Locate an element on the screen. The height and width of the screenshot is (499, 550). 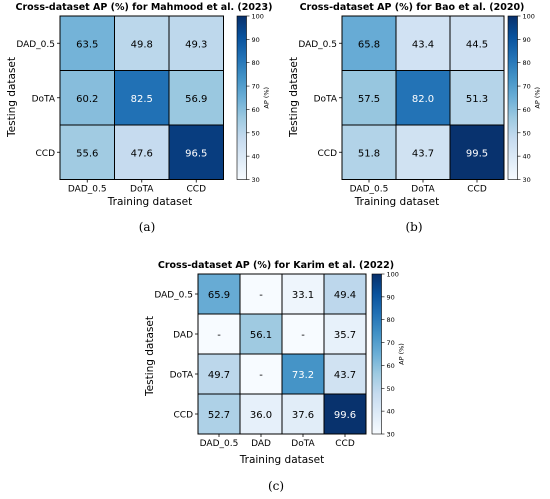
cell-value-label: 56.1 is located at coordinates (261, 335).